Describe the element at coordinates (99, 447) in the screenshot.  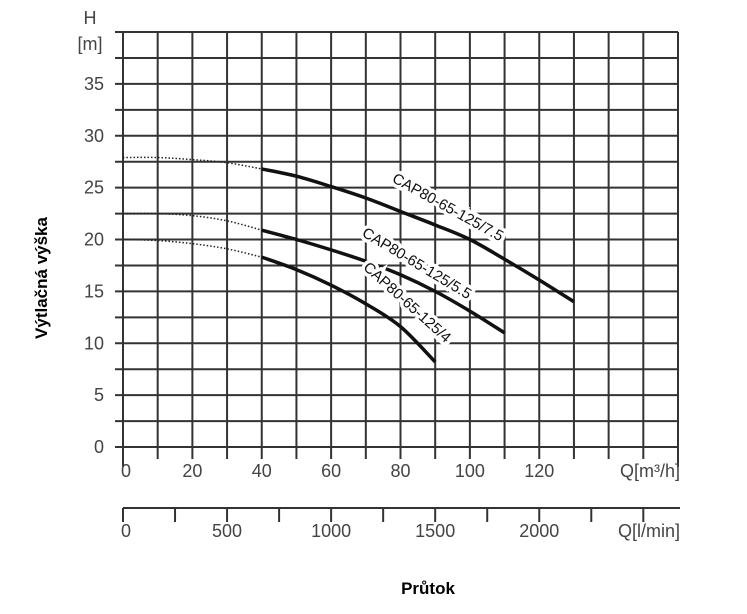
I see `y-tick-label: 0` at that location.